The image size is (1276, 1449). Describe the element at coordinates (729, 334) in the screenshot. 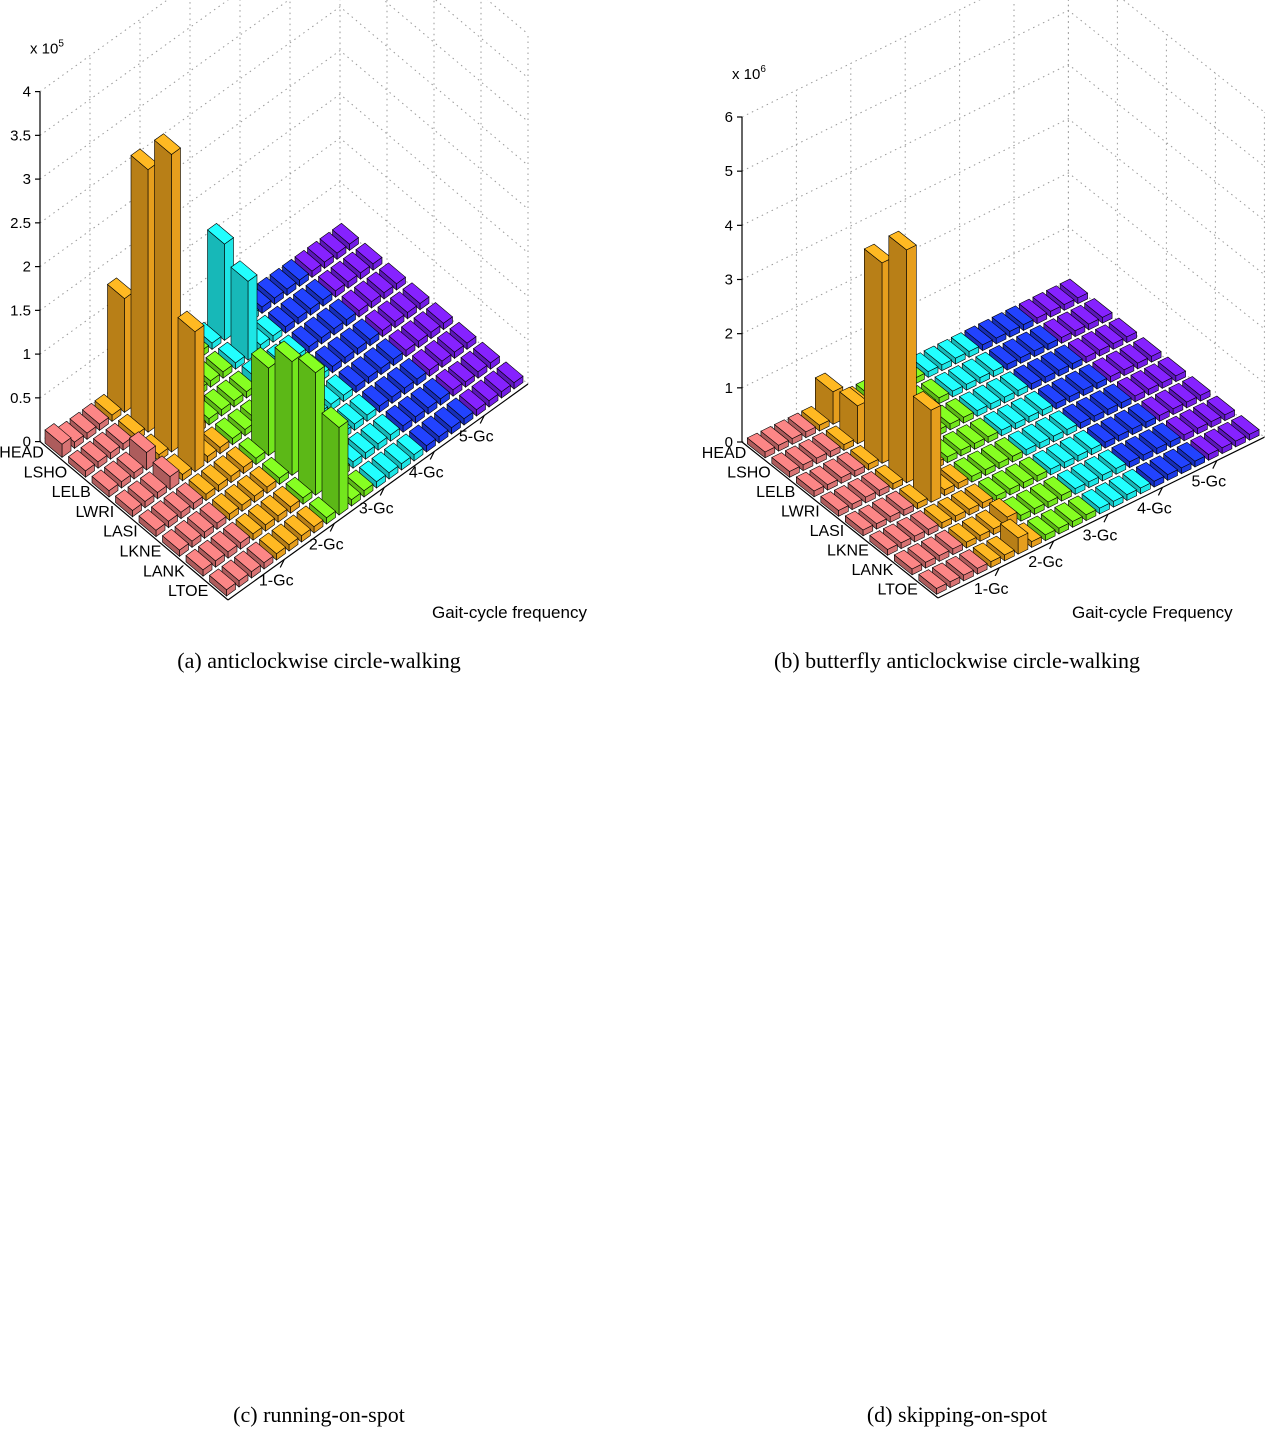

I see `z-tick-label: 2` at that location.